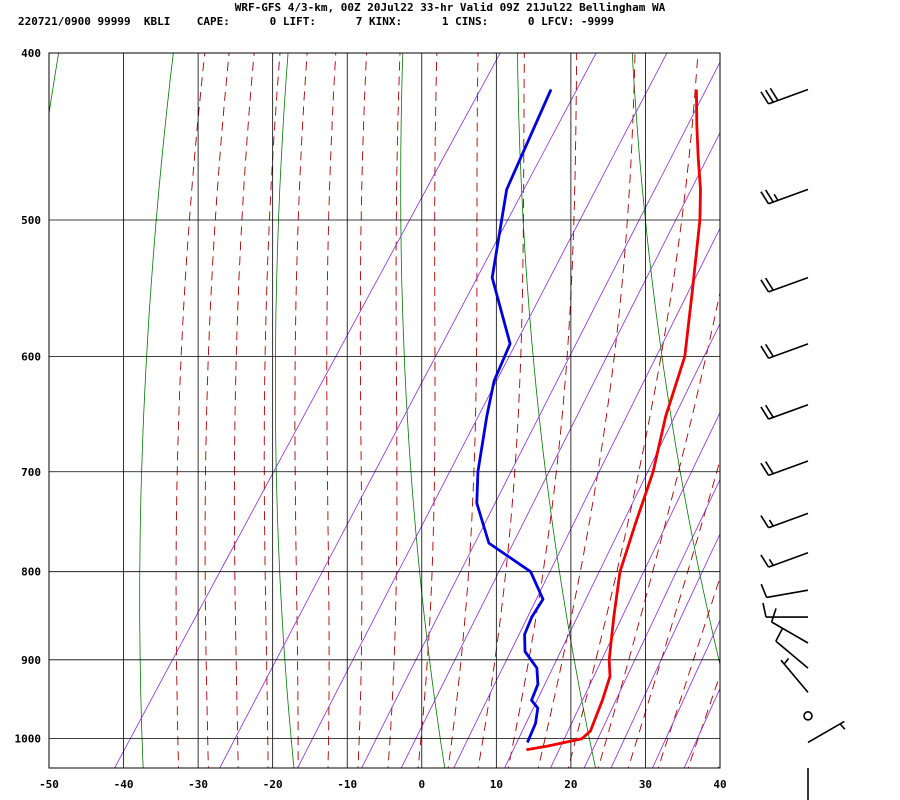 Image resolution: width=900 pixels, height=800 pixels. I want to click on x-tick-label: -50, so click(49, 784).